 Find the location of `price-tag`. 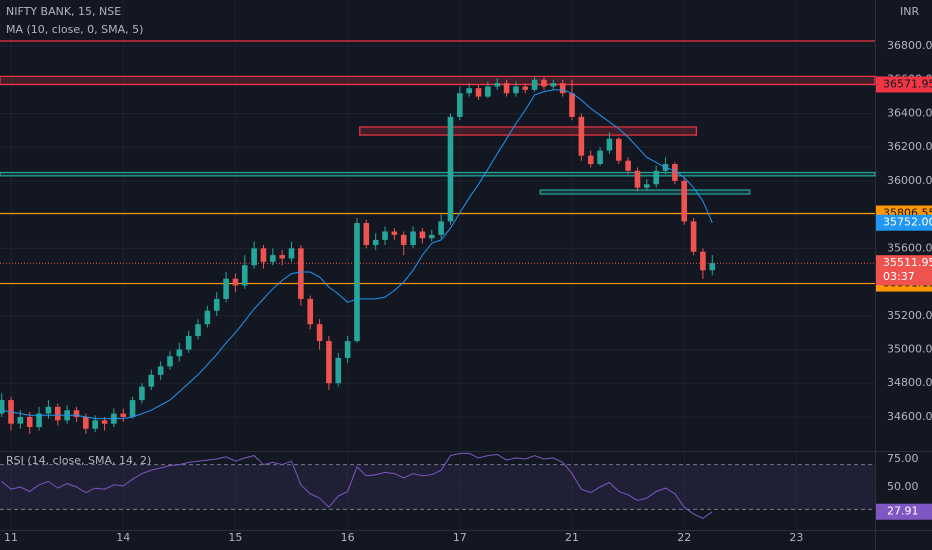

price-tag is located at coordinates (904, 84).